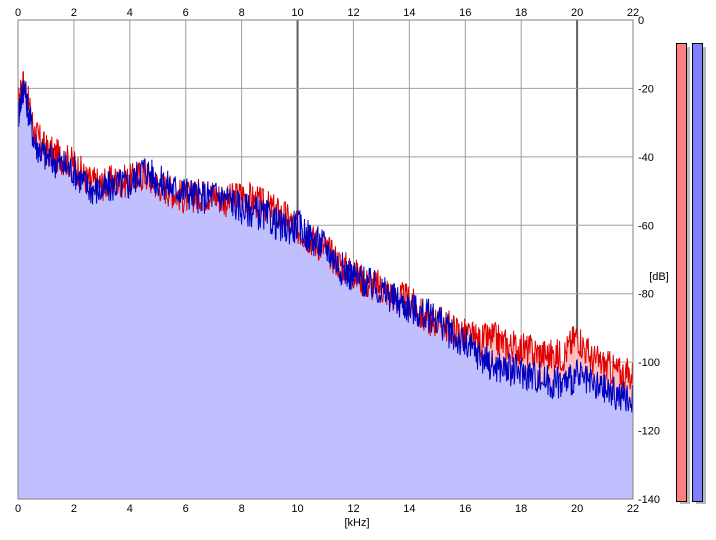  Describe the element at coordinates (130, 13) in the screenshot. I see `x-tick-label-top: 4` at that location.